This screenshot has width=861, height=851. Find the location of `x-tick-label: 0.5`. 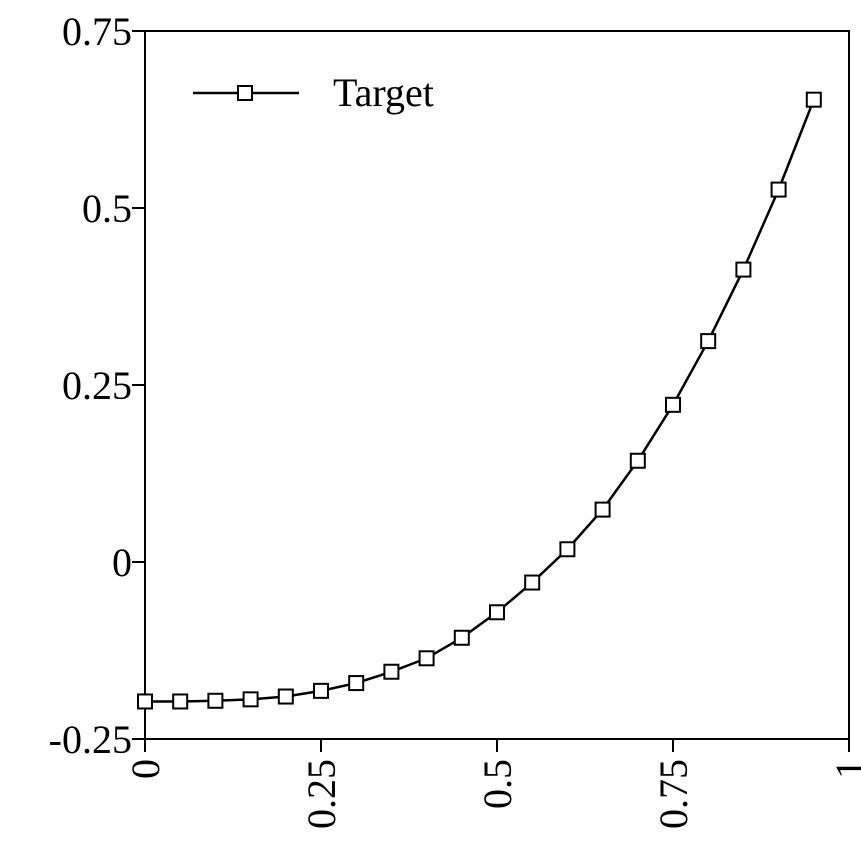

x-tick-label: 0.5 is located at coordinates (497, 784).